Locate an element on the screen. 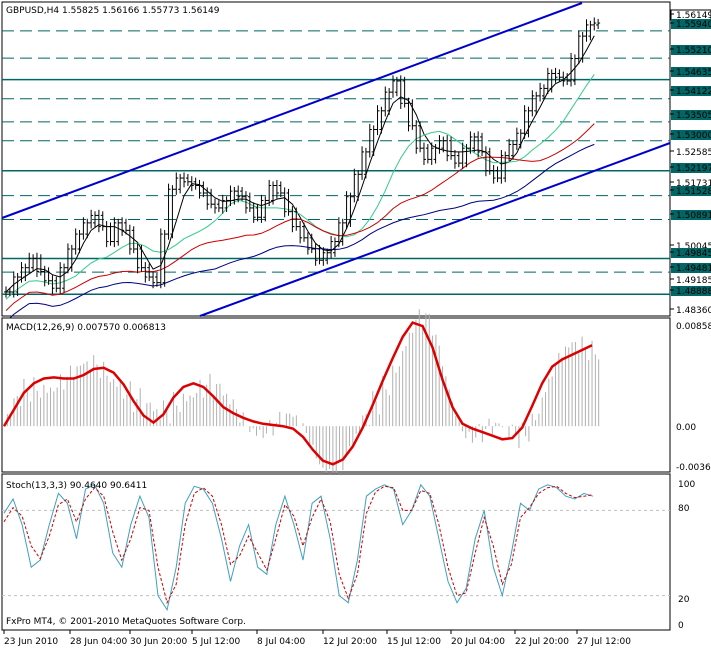  time-label: 20 Jul 04:00 is located at coordinates (478, 642).